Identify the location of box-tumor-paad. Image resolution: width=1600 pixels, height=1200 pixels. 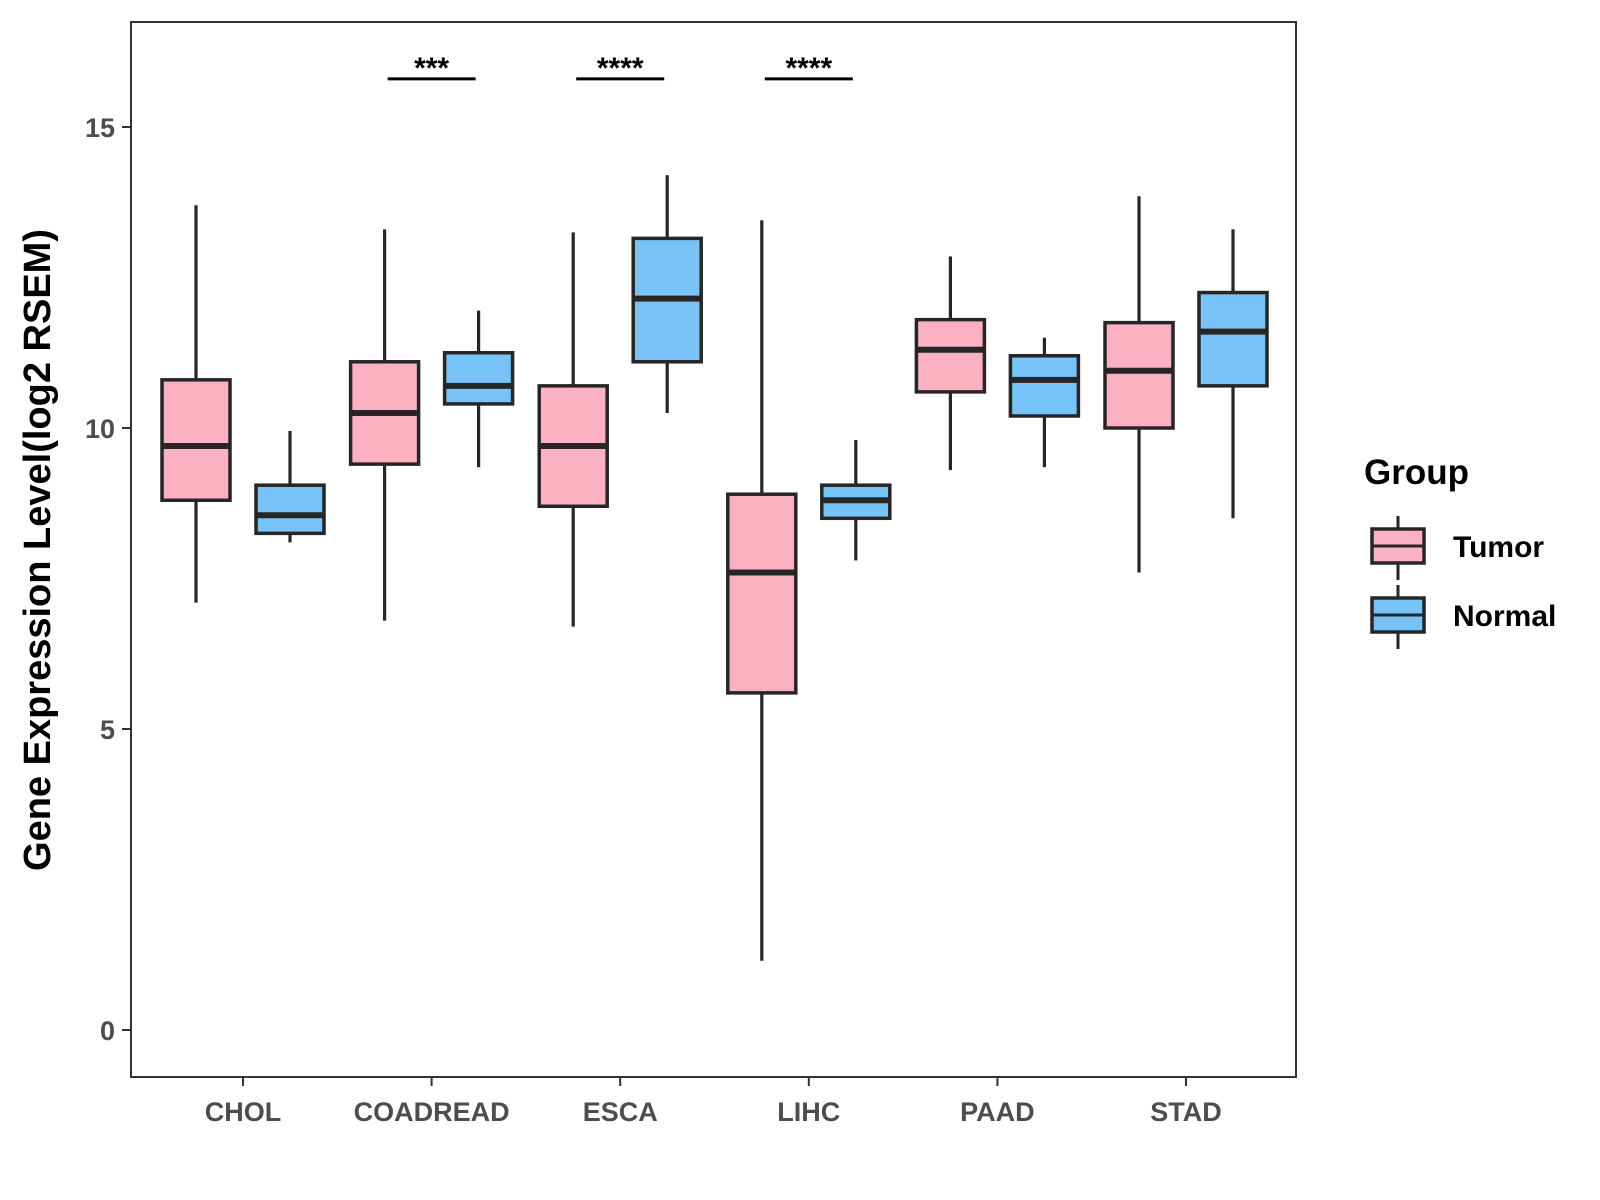
(950, 363).